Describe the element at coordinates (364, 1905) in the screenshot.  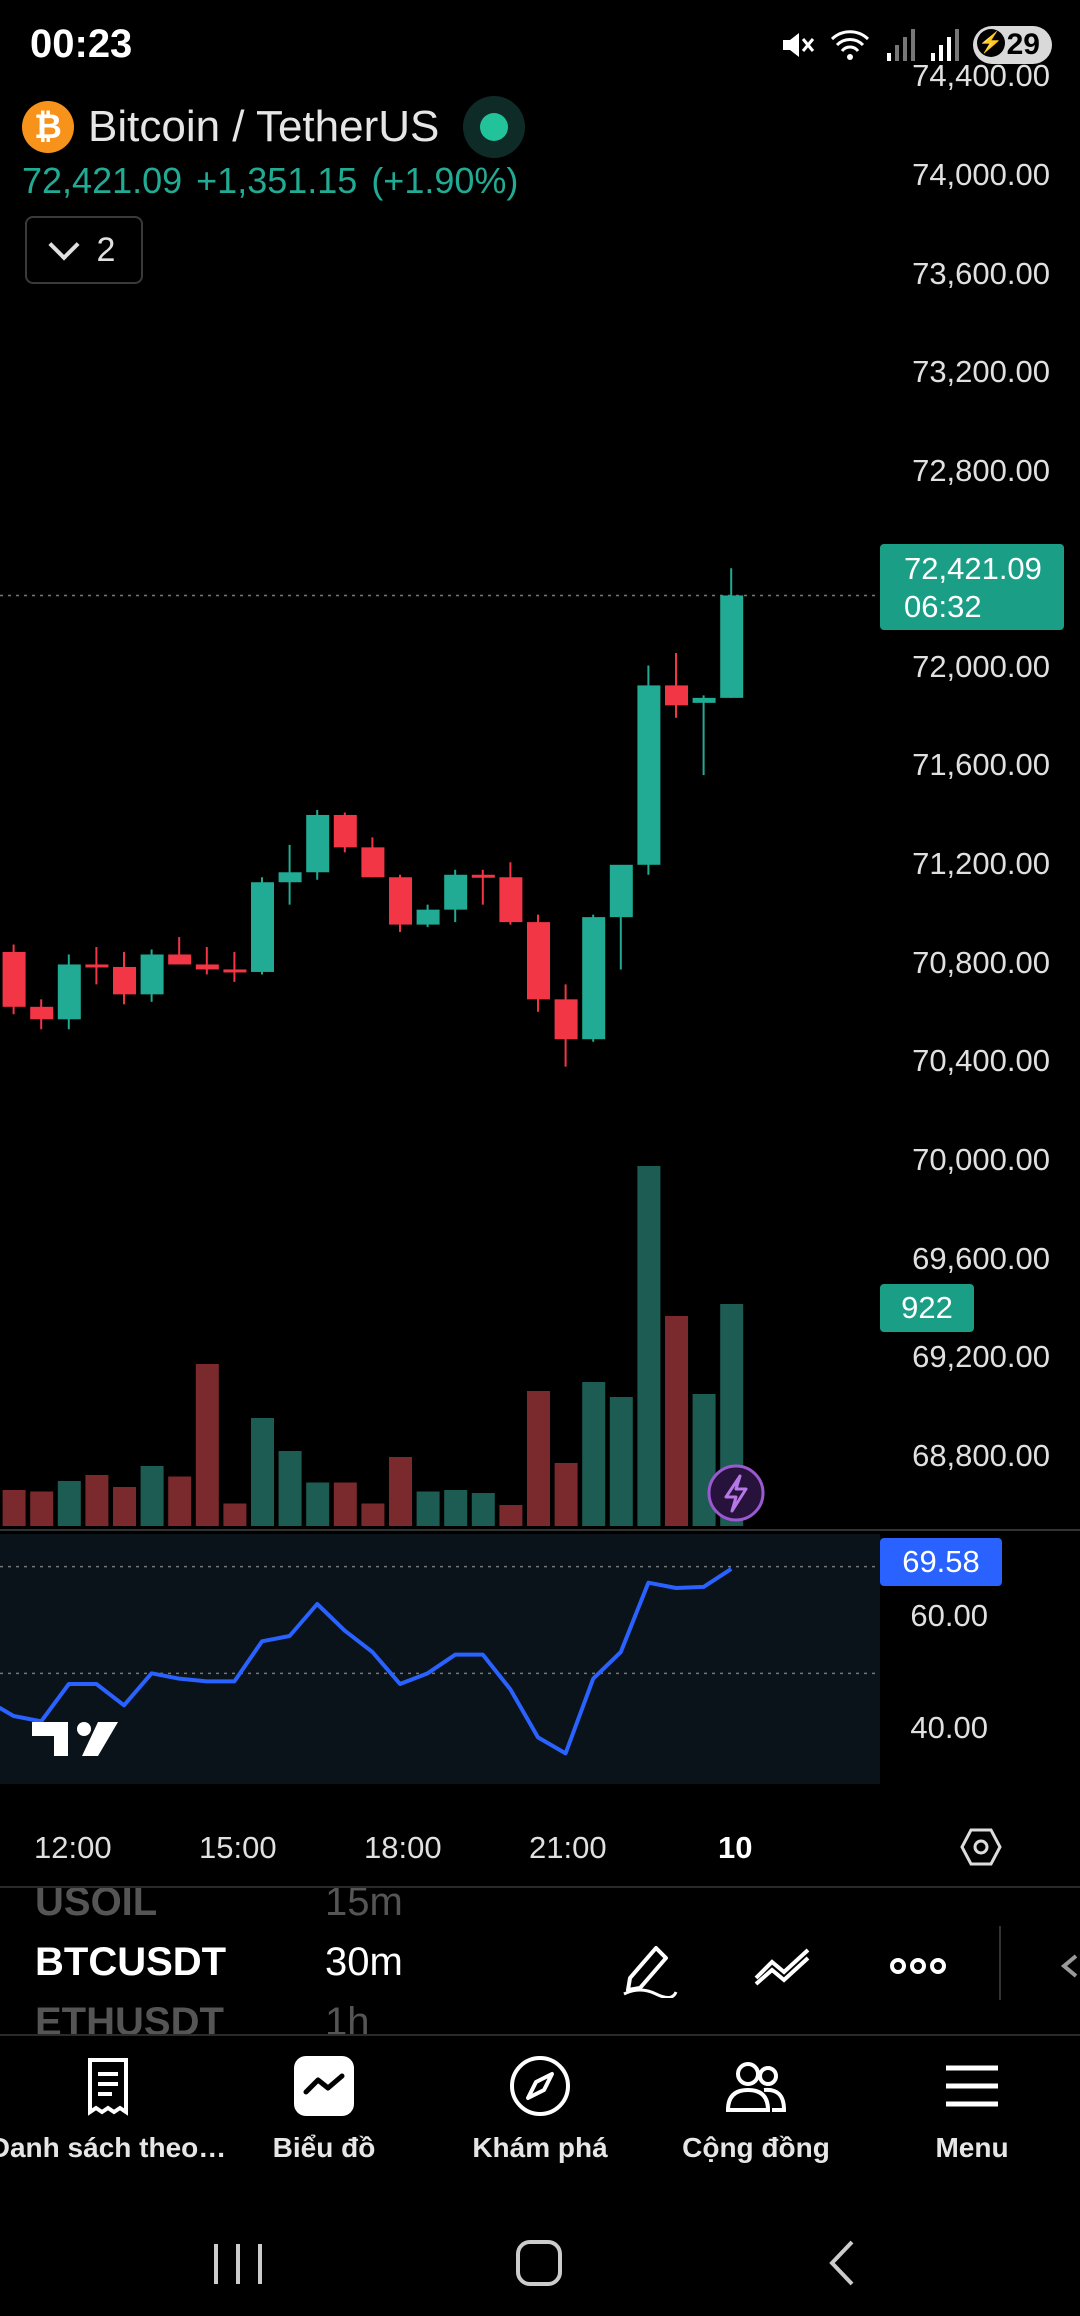
I see `interval-prev: 15m` at that location.